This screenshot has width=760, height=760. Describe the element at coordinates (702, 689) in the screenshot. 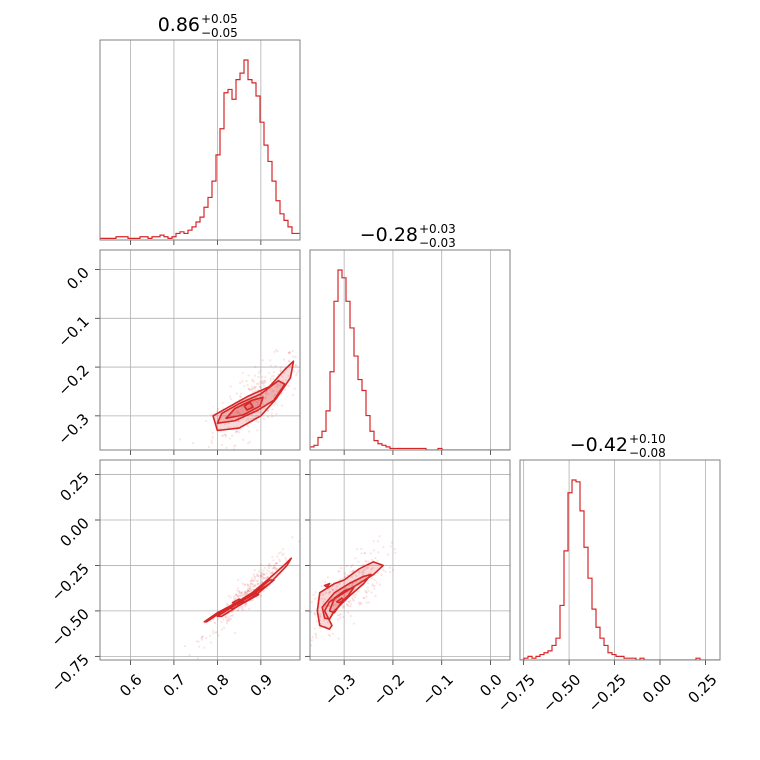

I see `tick-label-x: 0.25` at that location.